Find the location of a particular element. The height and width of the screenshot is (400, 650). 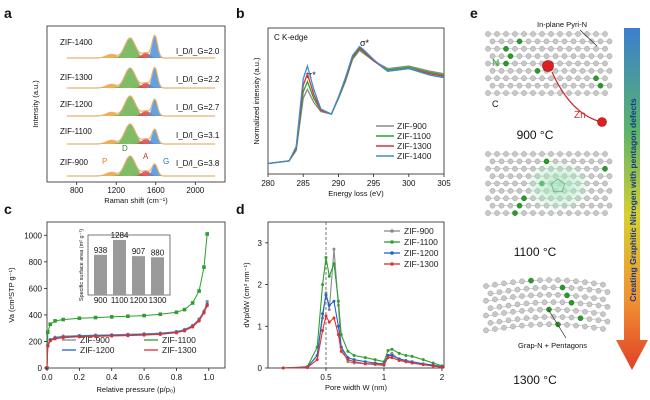

c-xtick-label: 0.8 is located at coordinates (177, 377).